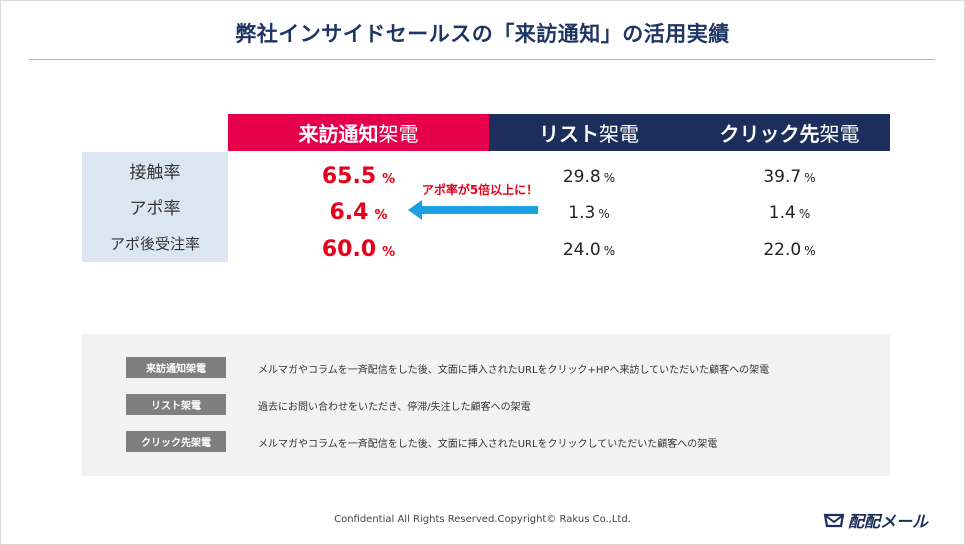  What do you see at coordinates (834, 520) in the screenshot?
I see `mail-icon` at bounding box center [834, 520].